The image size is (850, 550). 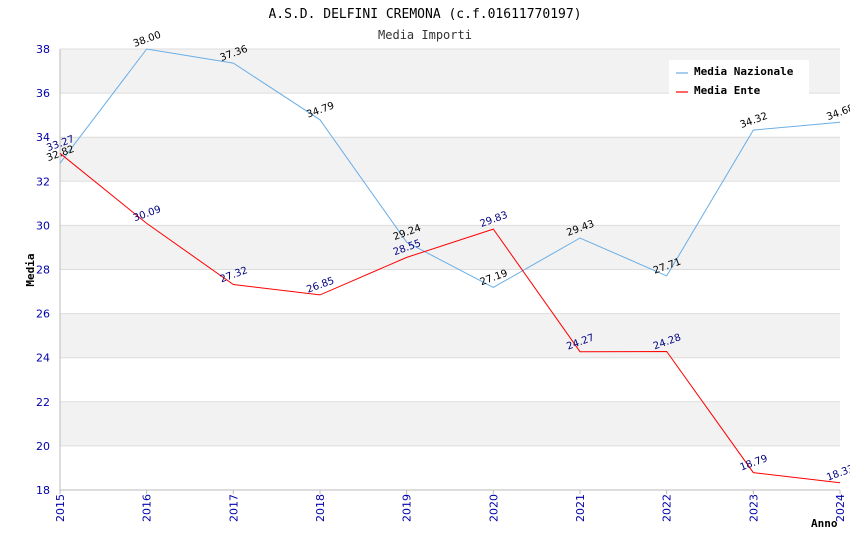 What do you see at coordinates (43, 402) in the screenshot?
I see `y-tick-label: 22` at bounding box center [43, 402].